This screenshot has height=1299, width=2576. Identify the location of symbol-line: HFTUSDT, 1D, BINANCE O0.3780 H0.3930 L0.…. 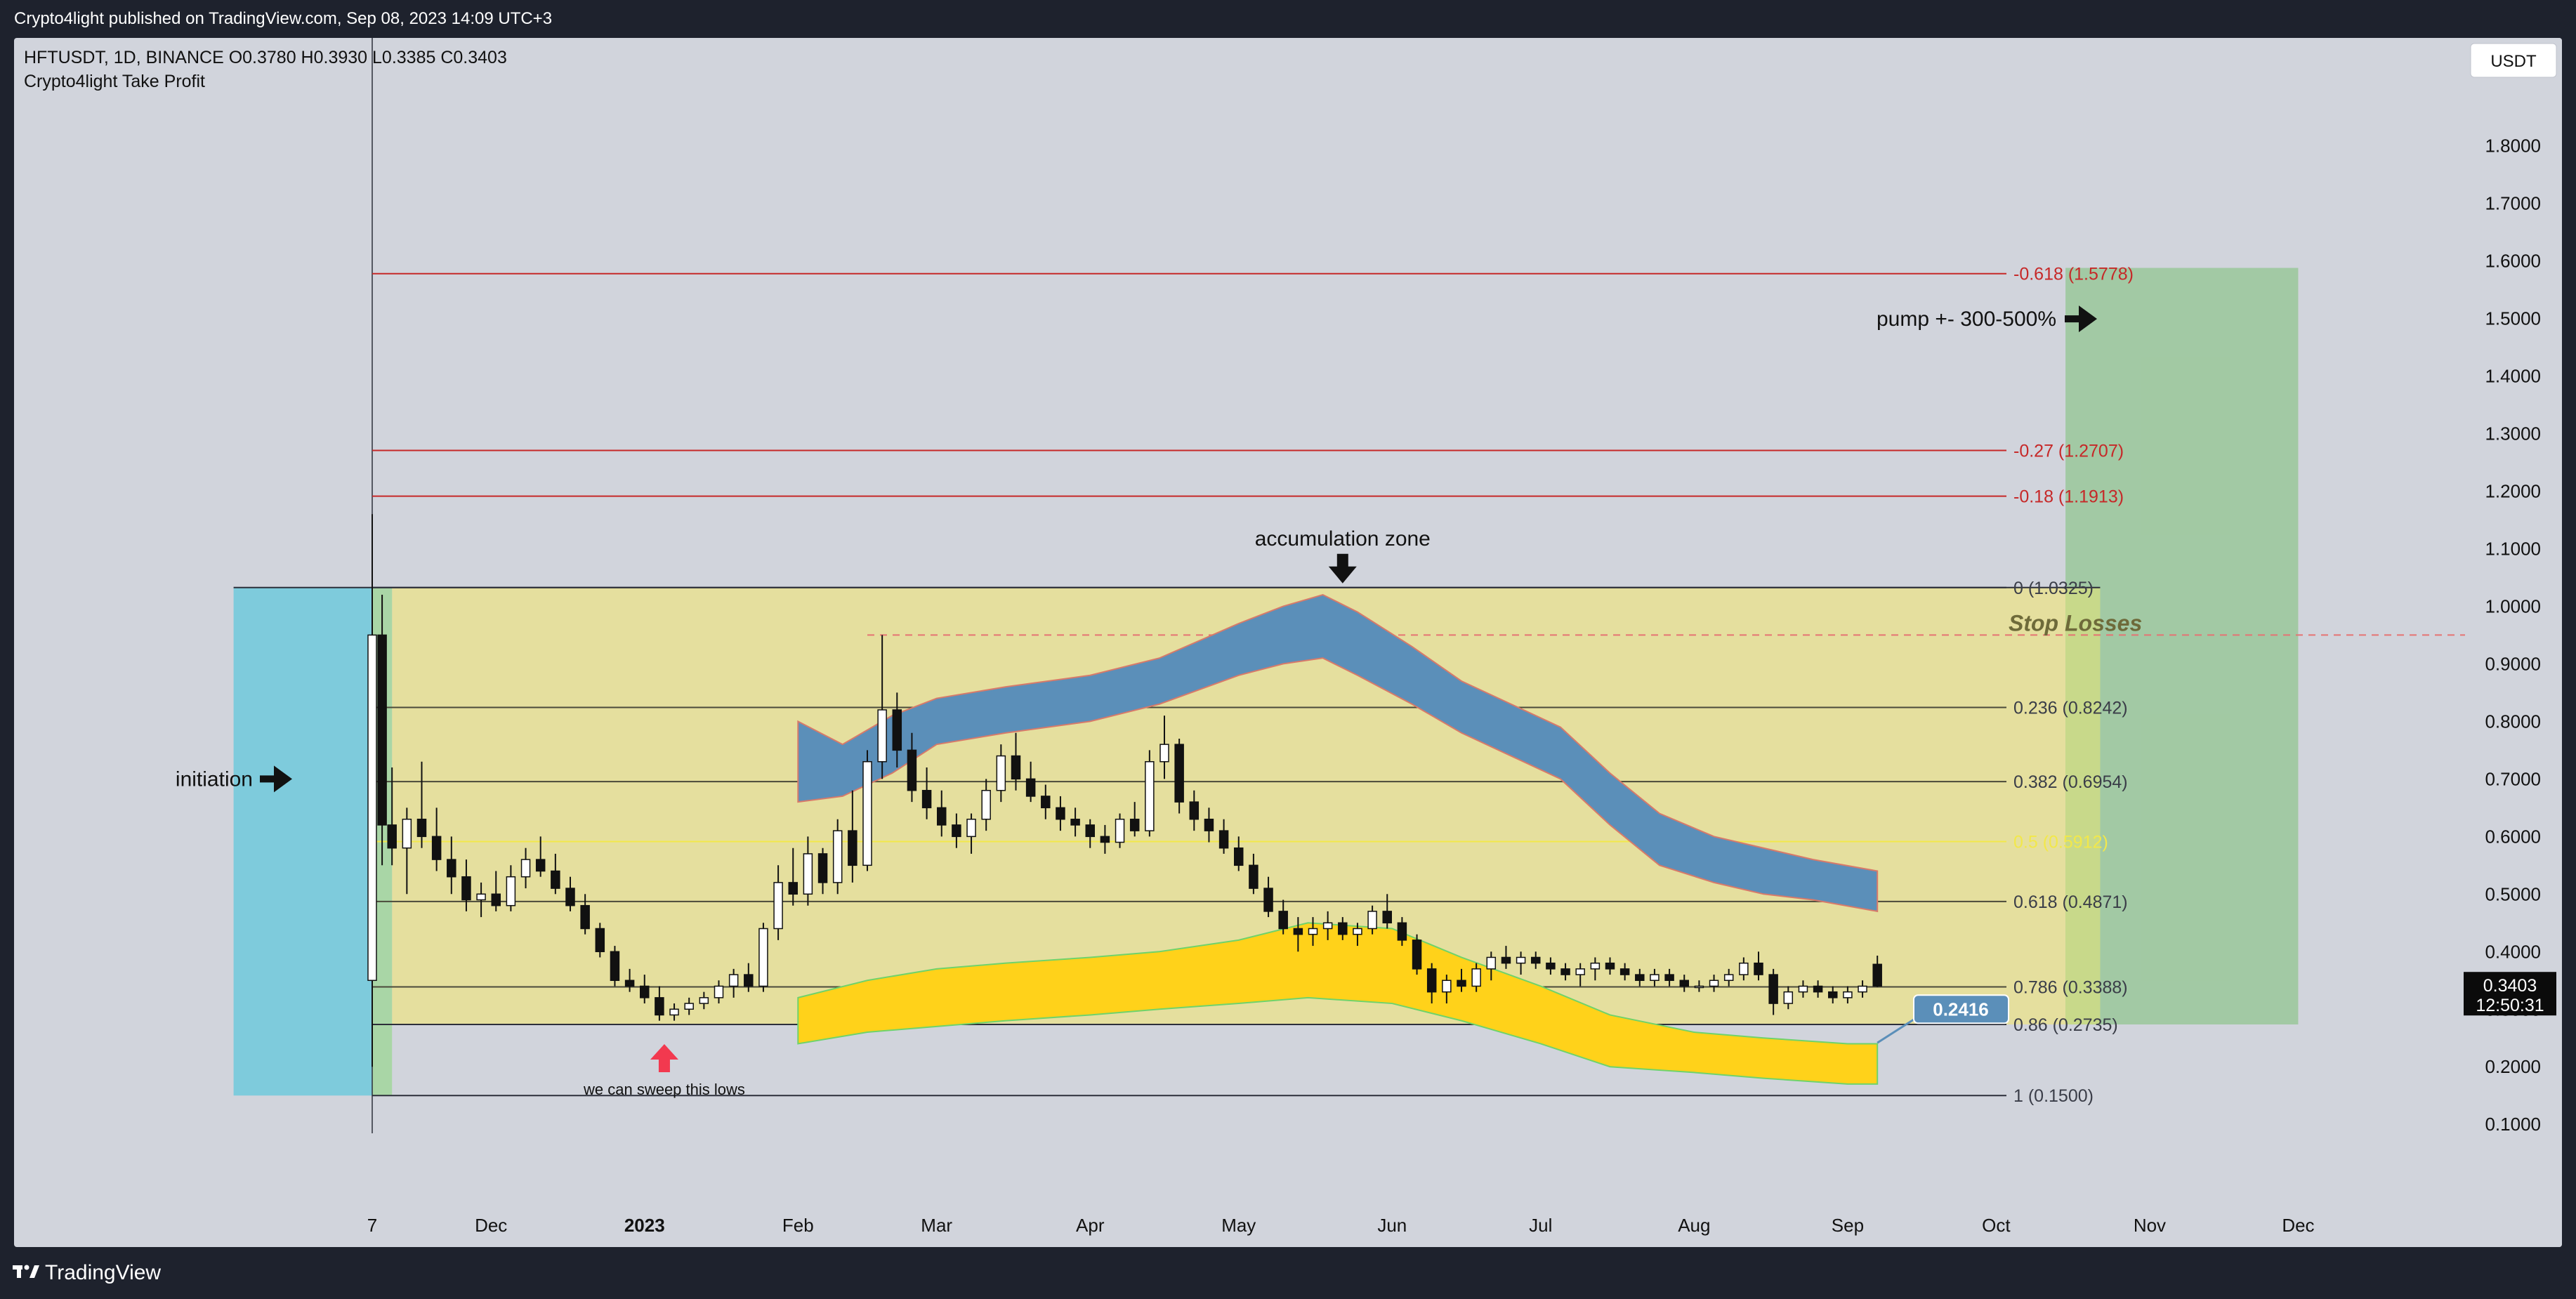
(265, 58).